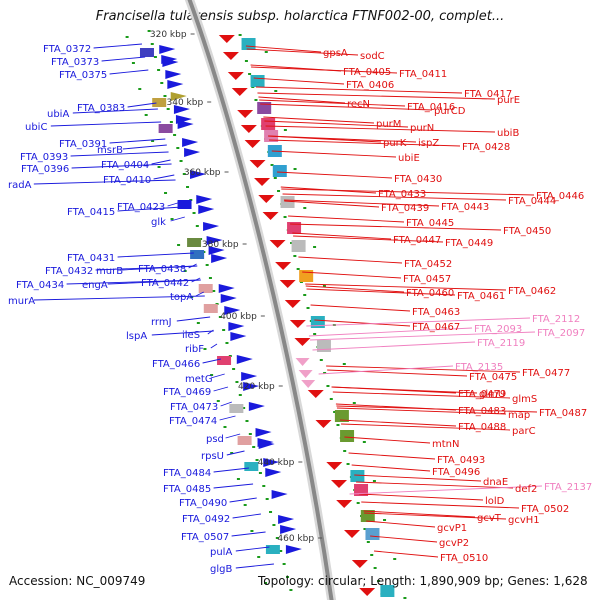 The height and width of the screenshot is (600, 600). I want to click on gene-label-left: FTA_0431, so click(91, 258).